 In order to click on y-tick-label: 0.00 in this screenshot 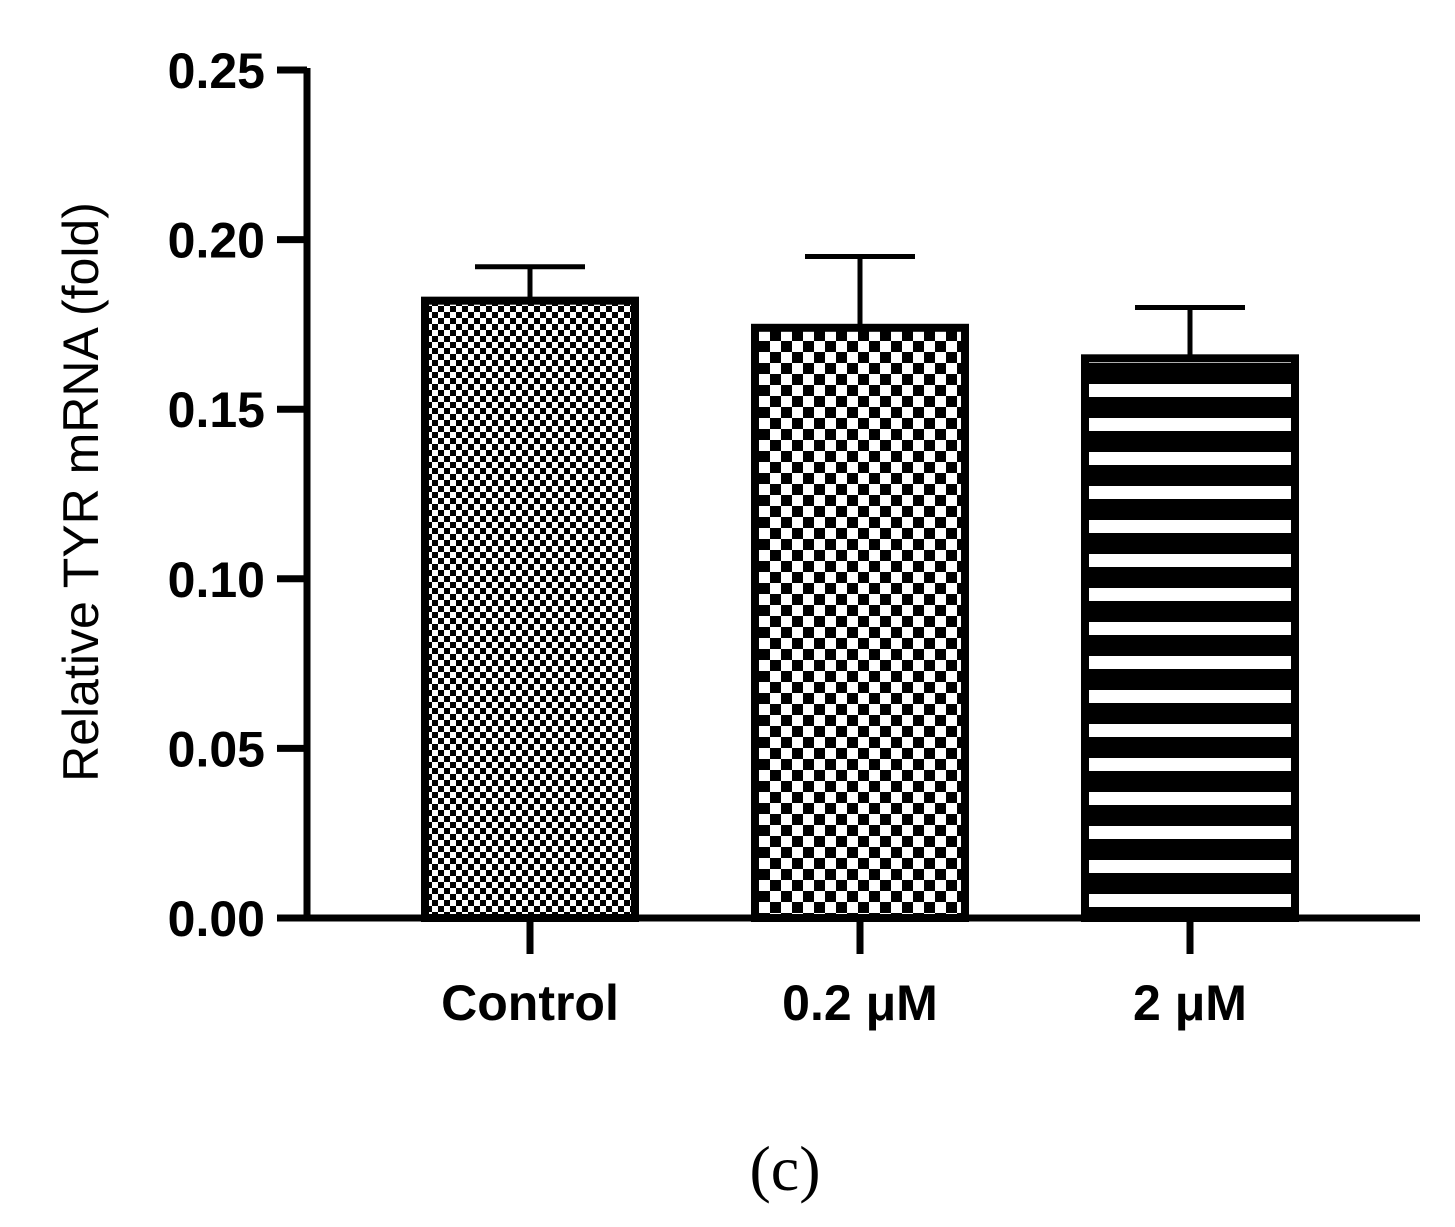, I will do `click(216, 919)`.